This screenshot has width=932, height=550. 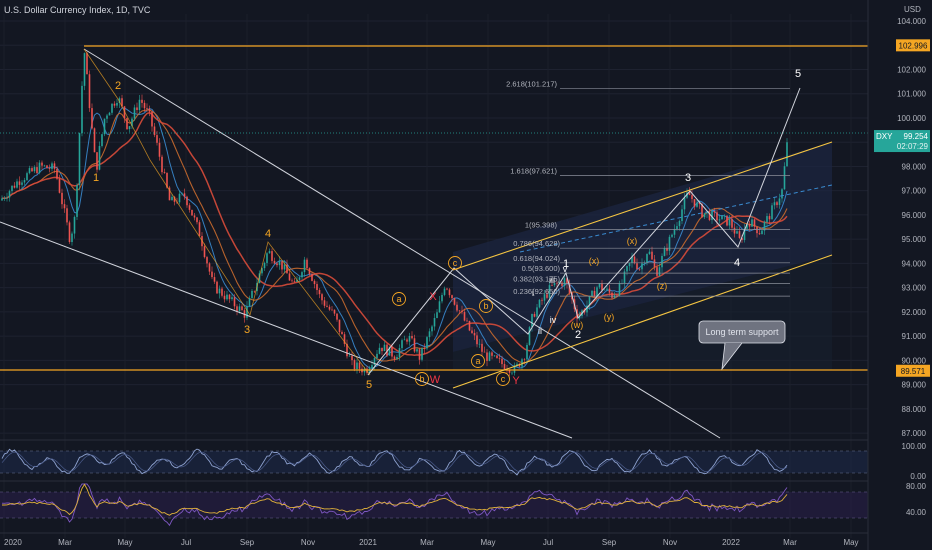 What do you see at coordinates (577, 325) in the screenshot?
I see `sub-wave-(w): (w)` at bounding box center [577, 325].